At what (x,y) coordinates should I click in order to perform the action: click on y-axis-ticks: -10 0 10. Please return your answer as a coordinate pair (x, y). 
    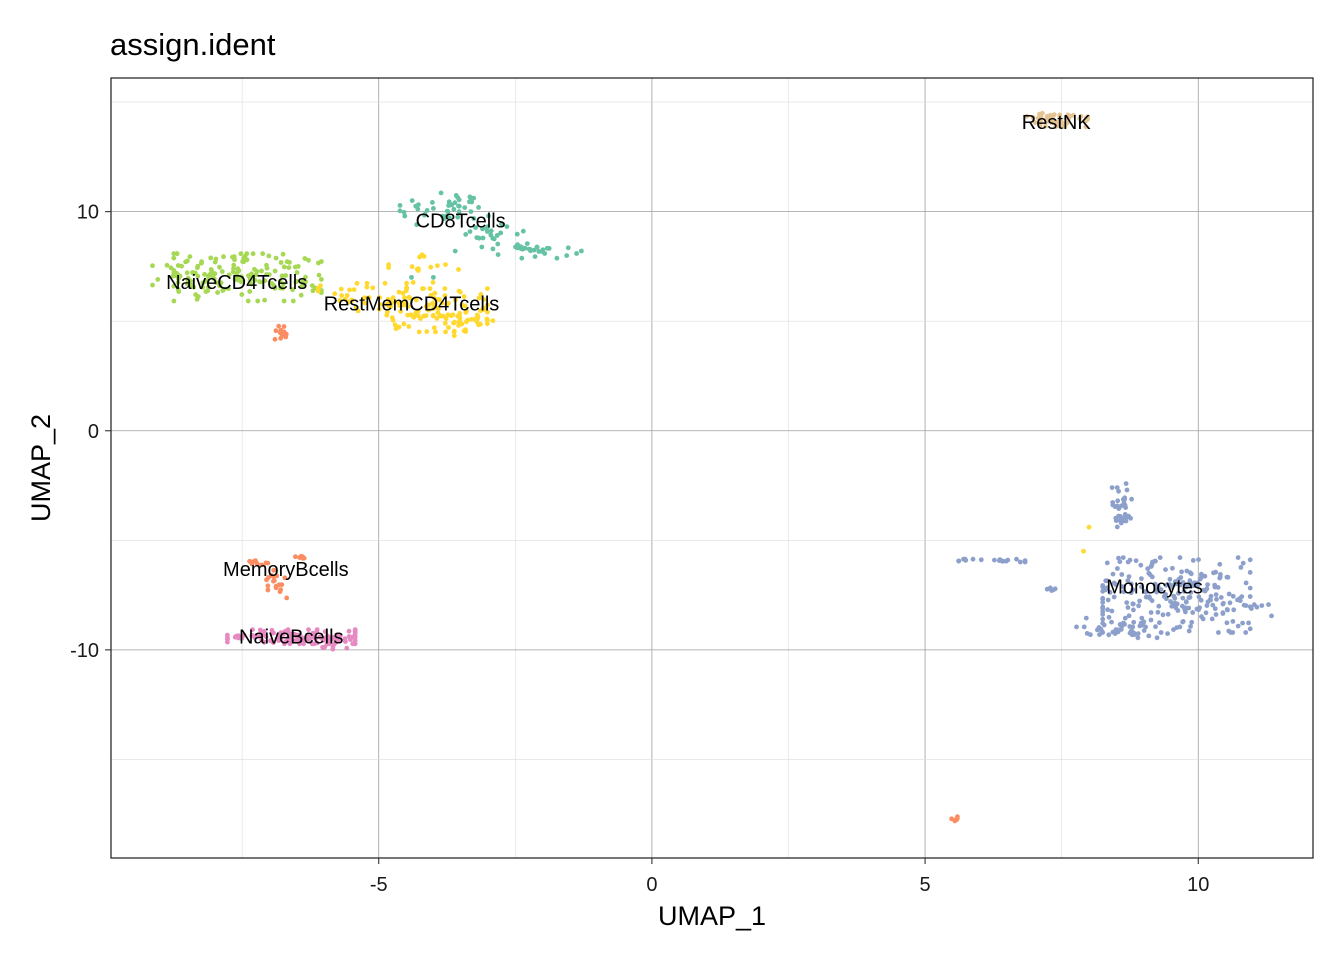
    Looking at the image, I should click on (90, 432).